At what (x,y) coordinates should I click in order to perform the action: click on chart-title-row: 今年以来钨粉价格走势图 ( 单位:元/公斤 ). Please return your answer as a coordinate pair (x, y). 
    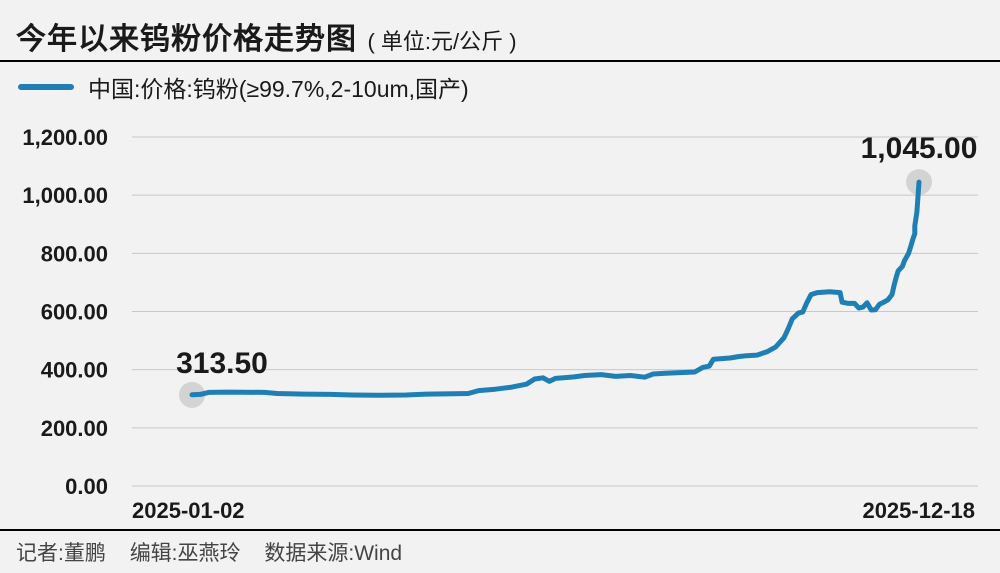
    Looking at the image, I should click on (266, 36).